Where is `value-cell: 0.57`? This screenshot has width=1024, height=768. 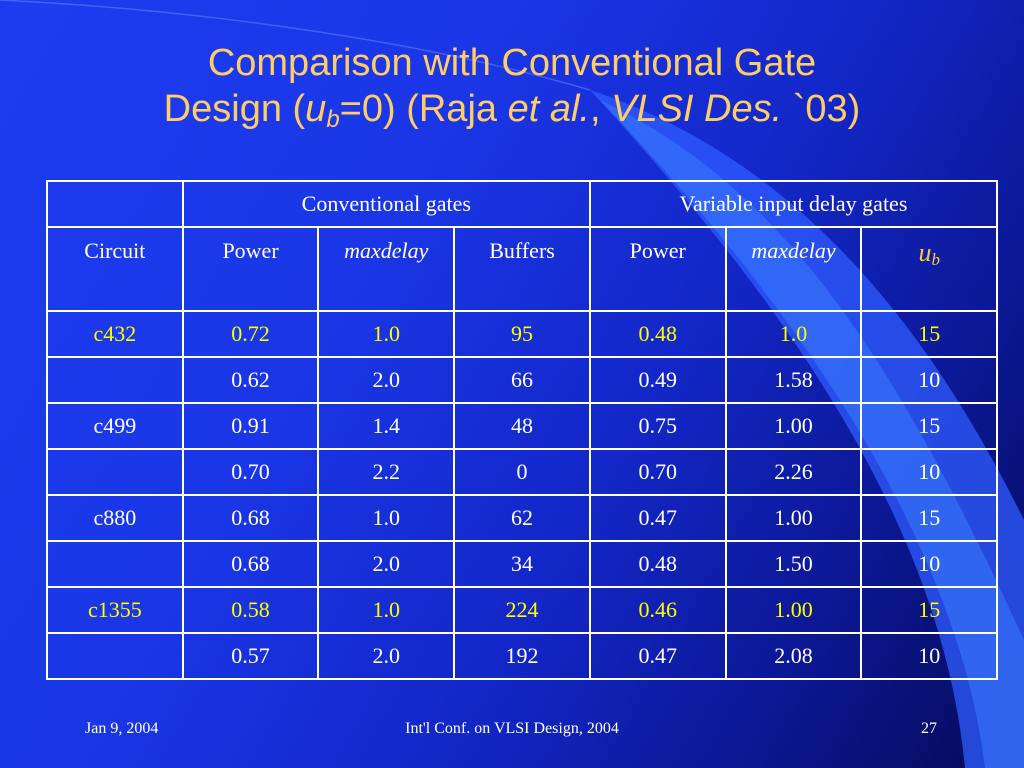
value-cell: 0.57 is located at coordinates (250, 656).